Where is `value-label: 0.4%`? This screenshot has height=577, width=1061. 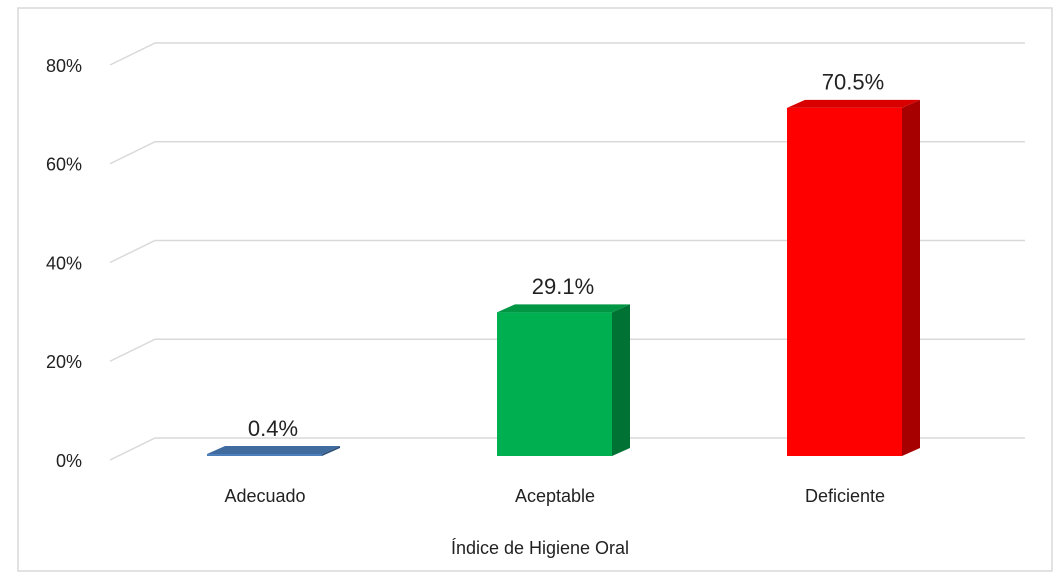
value-label: 0.4% is located at coordinates (273, 428).